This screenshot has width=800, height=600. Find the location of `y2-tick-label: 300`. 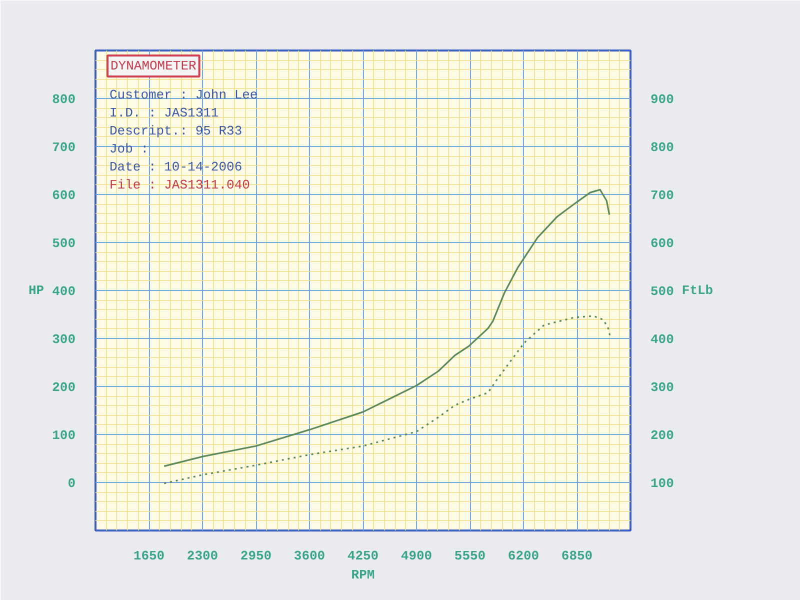

y2-tick-label: 300 is located at coordinates (662, 387).